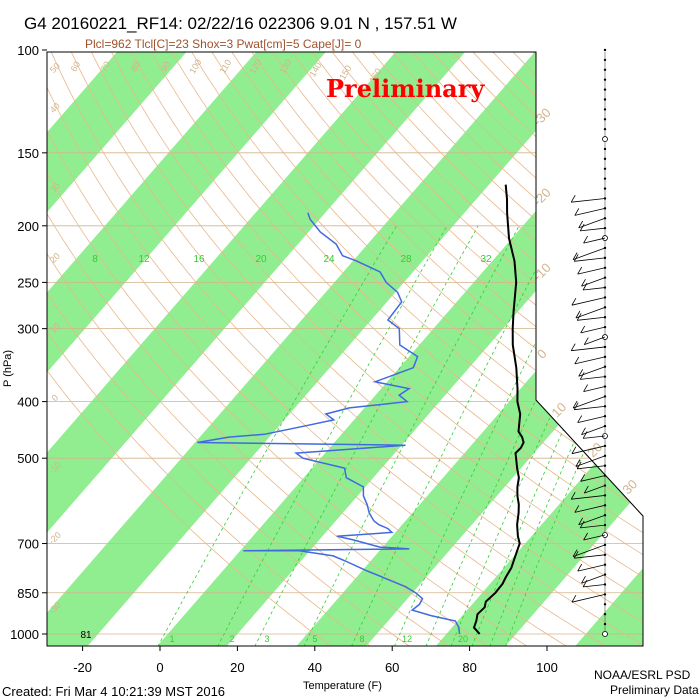 Image resolution: width=700 pixels, height=700 pixels. What do you see at coordinates (114, 691) in the screenshot?
I see `created-timestamp: Created: Fri Mar 4 10:21:39 MST 2016` at bounding box center [114, 691].